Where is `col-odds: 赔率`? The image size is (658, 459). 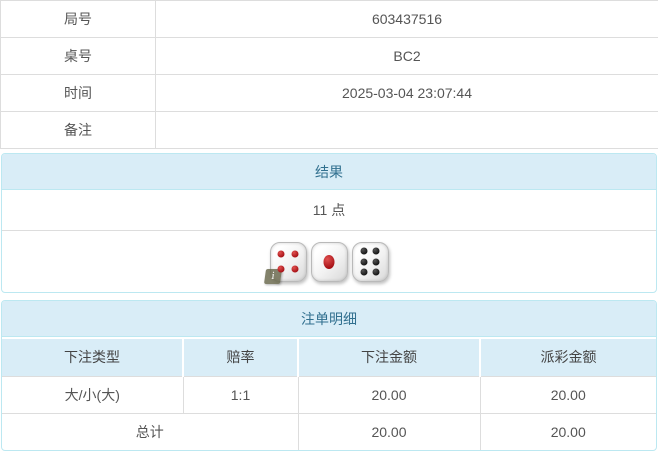
col-odds: 赔率 is located at coordinates (240, 356).